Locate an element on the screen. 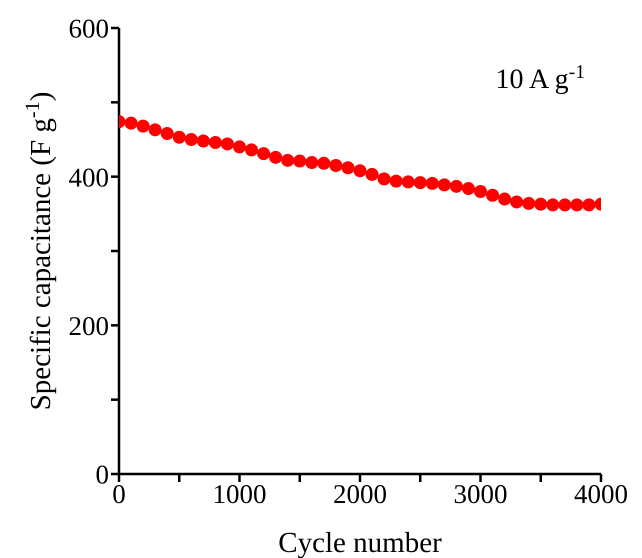  x-axis-title: Cycle number is located at coordinates (360, 542).